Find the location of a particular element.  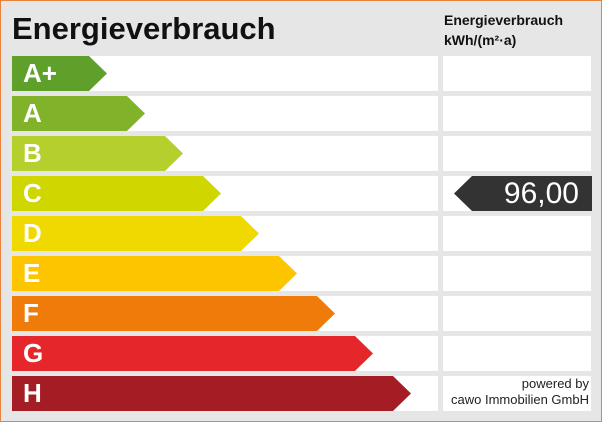

energy-class-label: E is located at coordinates (32, 273).